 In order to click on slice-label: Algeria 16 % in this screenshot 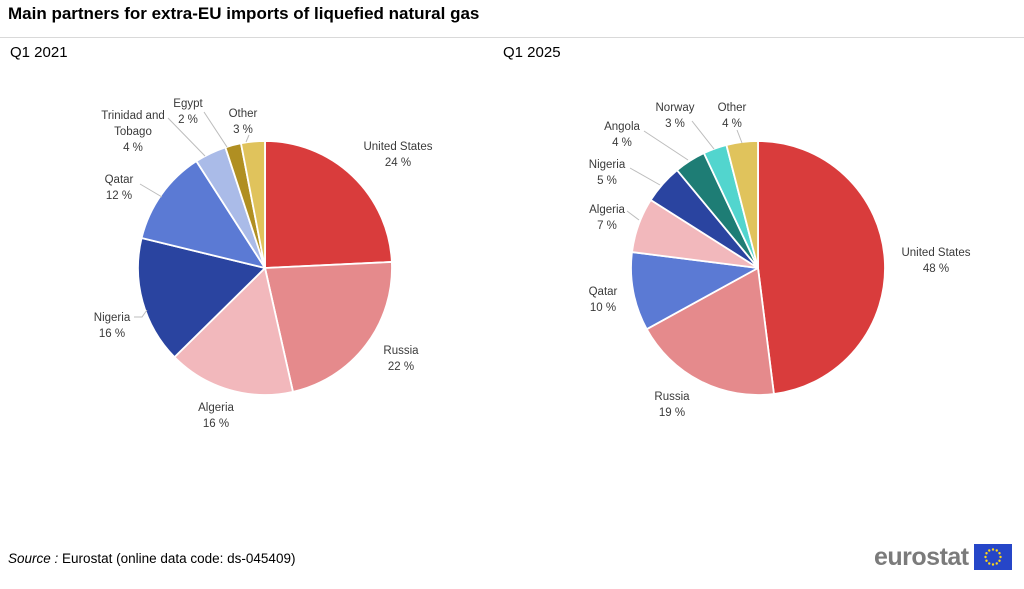, I will do `click(216, 416)`.